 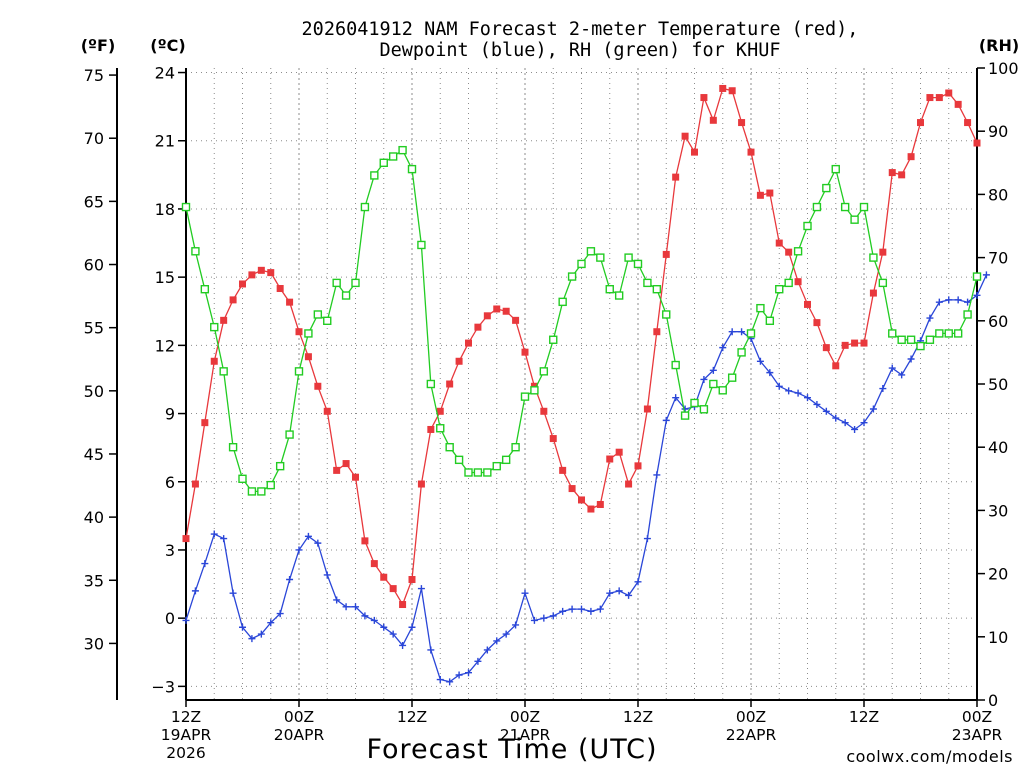 What do you see at coordinates (165, 345) in the screenshot?
I see `celsius-tick-label: 12` at bounding box center [165, 345].